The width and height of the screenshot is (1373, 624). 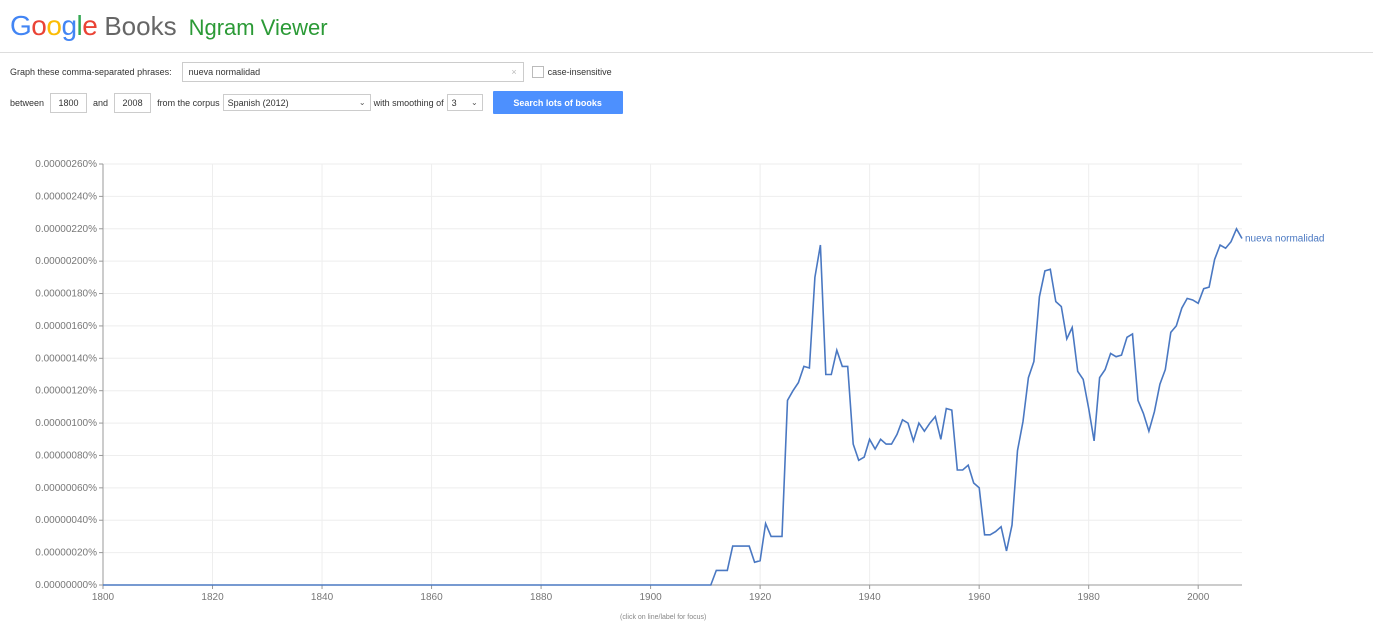 I want to click on between-label: between, so click(x=27, y=102).